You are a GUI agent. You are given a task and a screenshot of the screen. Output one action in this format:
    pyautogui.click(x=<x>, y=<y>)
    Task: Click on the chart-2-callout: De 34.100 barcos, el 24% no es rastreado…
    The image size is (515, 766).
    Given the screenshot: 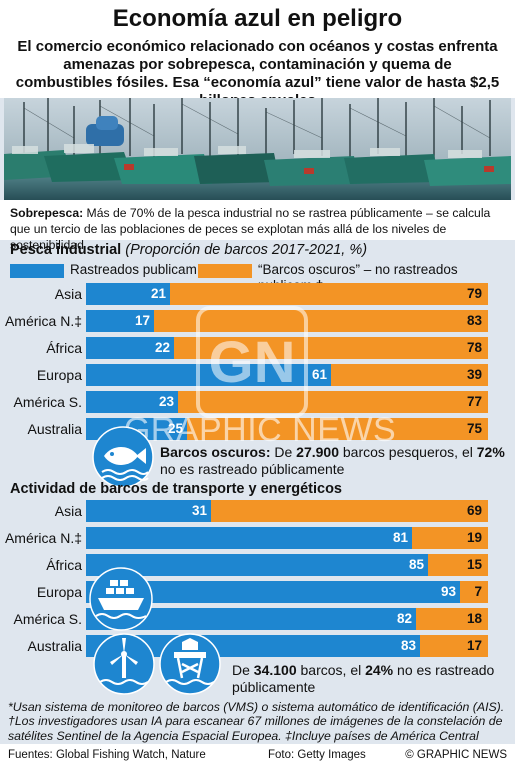 What is the action you would take?
    pyautogui.click(x=367, y=679)
    